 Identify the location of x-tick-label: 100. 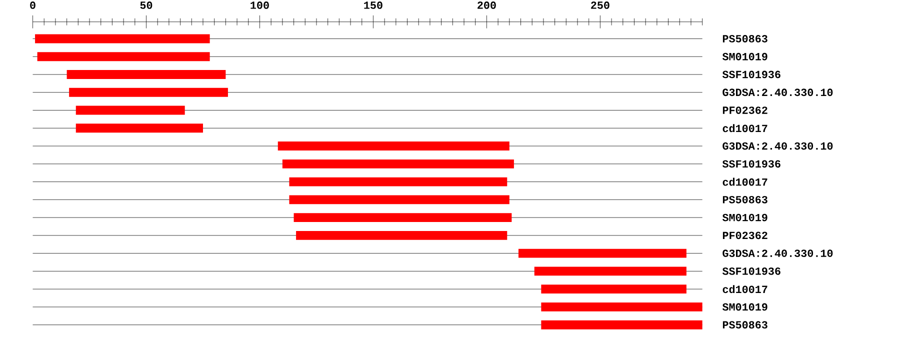
(259, 6).